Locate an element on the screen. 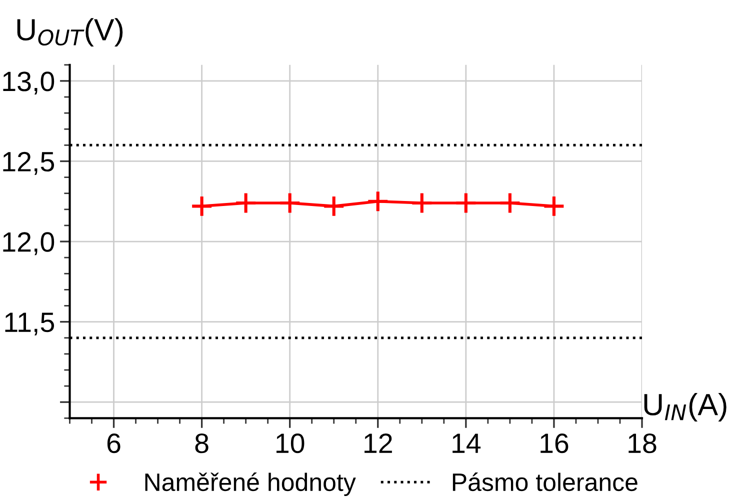 Image resolution: width=750 pixels, height=499 pixels. x-tick-label: 6 is located at coordinates (113, 443).